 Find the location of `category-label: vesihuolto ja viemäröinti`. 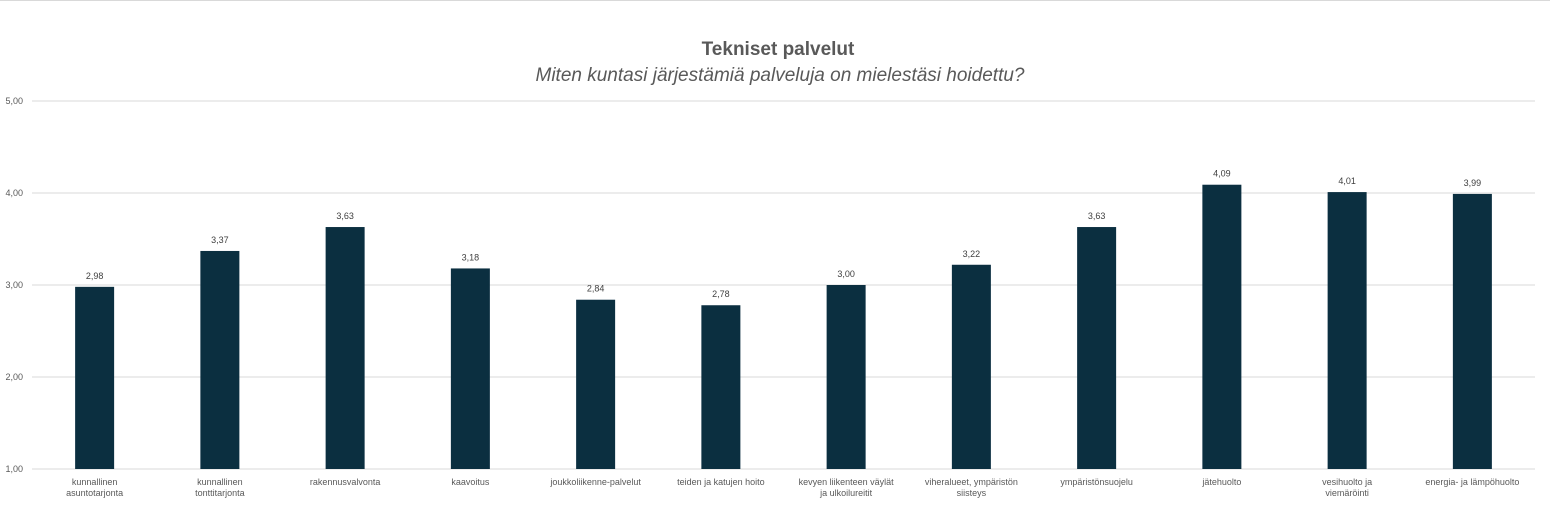

category-label: vesihuolto ja viemäröinti is located at coordinates (1347, 487).